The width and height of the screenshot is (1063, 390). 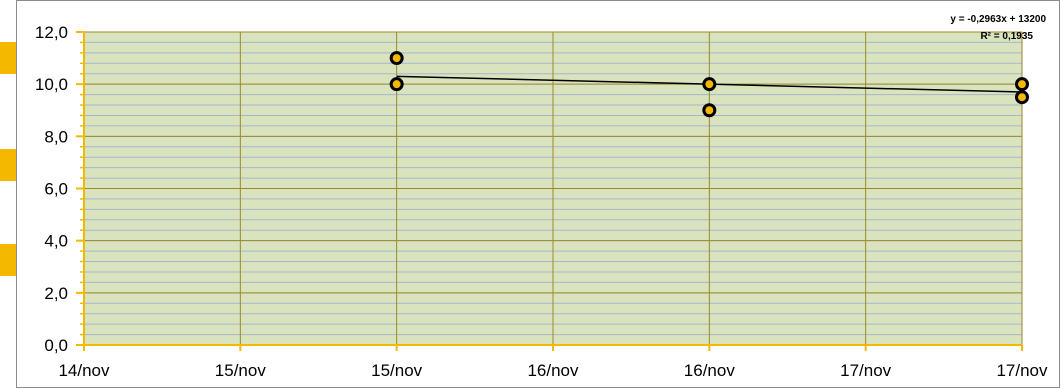 I want to click on trendline-r-squared: R² = 0,1935, so click(x=1006, y=36).